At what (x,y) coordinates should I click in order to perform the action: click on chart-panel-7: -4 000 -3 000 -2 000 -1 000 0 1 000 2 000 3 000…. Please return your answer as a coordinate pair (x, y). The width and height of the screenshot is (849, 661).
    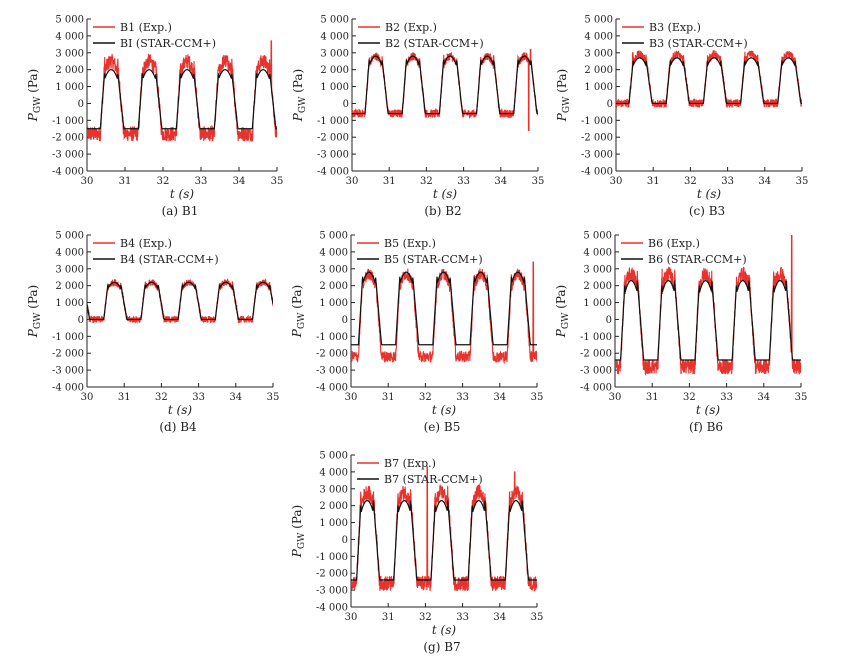
    Looking at the image, I should click on (416, 553).